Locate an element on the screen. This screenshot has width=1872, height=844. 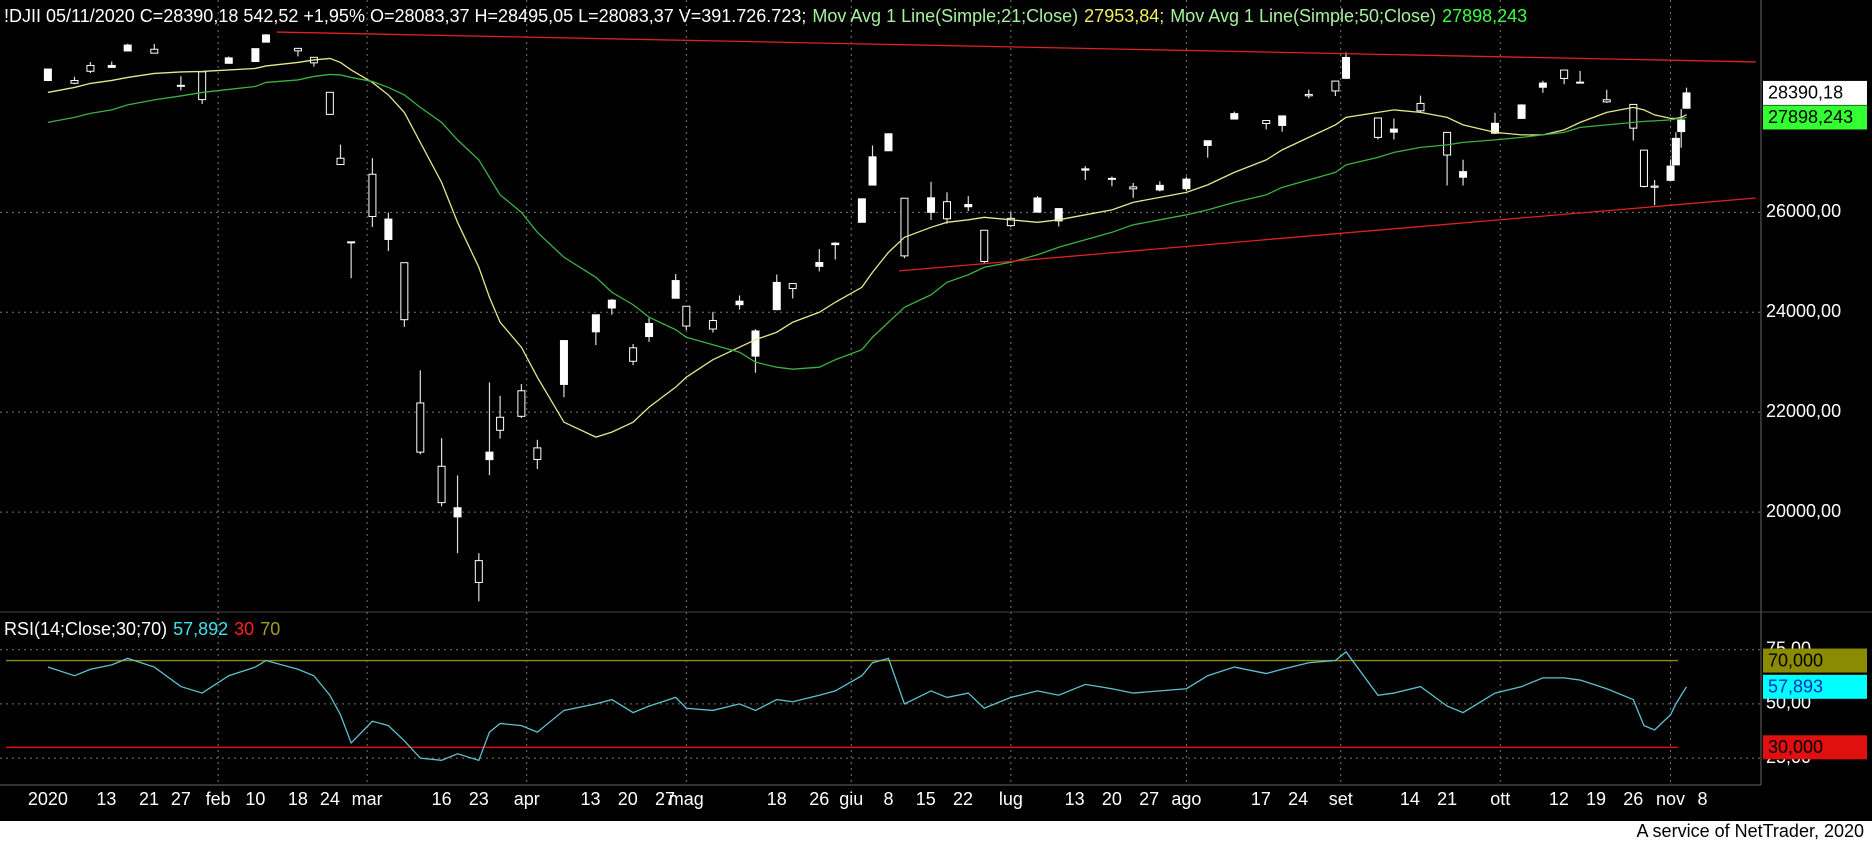
x-tick-label: 13 is located at coordinates (1075, 799).